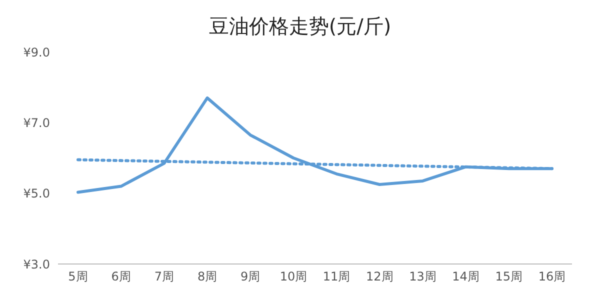 The image size is (600, 300). What do you see at coordinates (36, 193) in the screenshot?
I see `y-tick-label: ¥5.0` at bounding box center [36, 193].